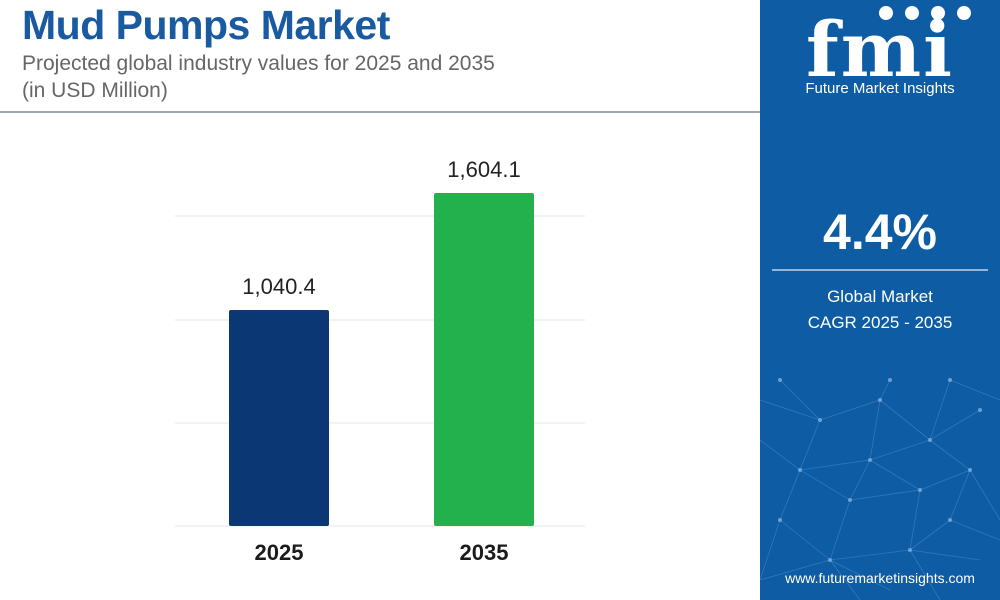 Image resolution: width=1000 pixels, height=600 pixels. Describe the element at coordinates (880, 296) in the screenshot. I see `cagr-label-line-1: Global Market` at that location.